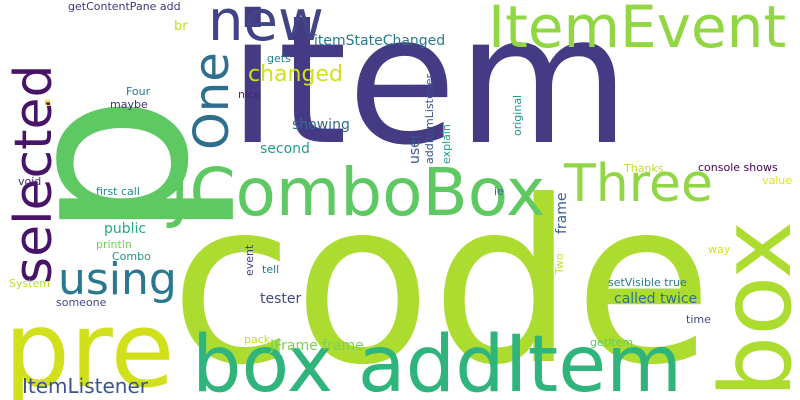 This screenshot has height=400, width=800. Describe the element at coordinates (129, 104) in the screenshot. I see `word-maybe: maybe` at that location.